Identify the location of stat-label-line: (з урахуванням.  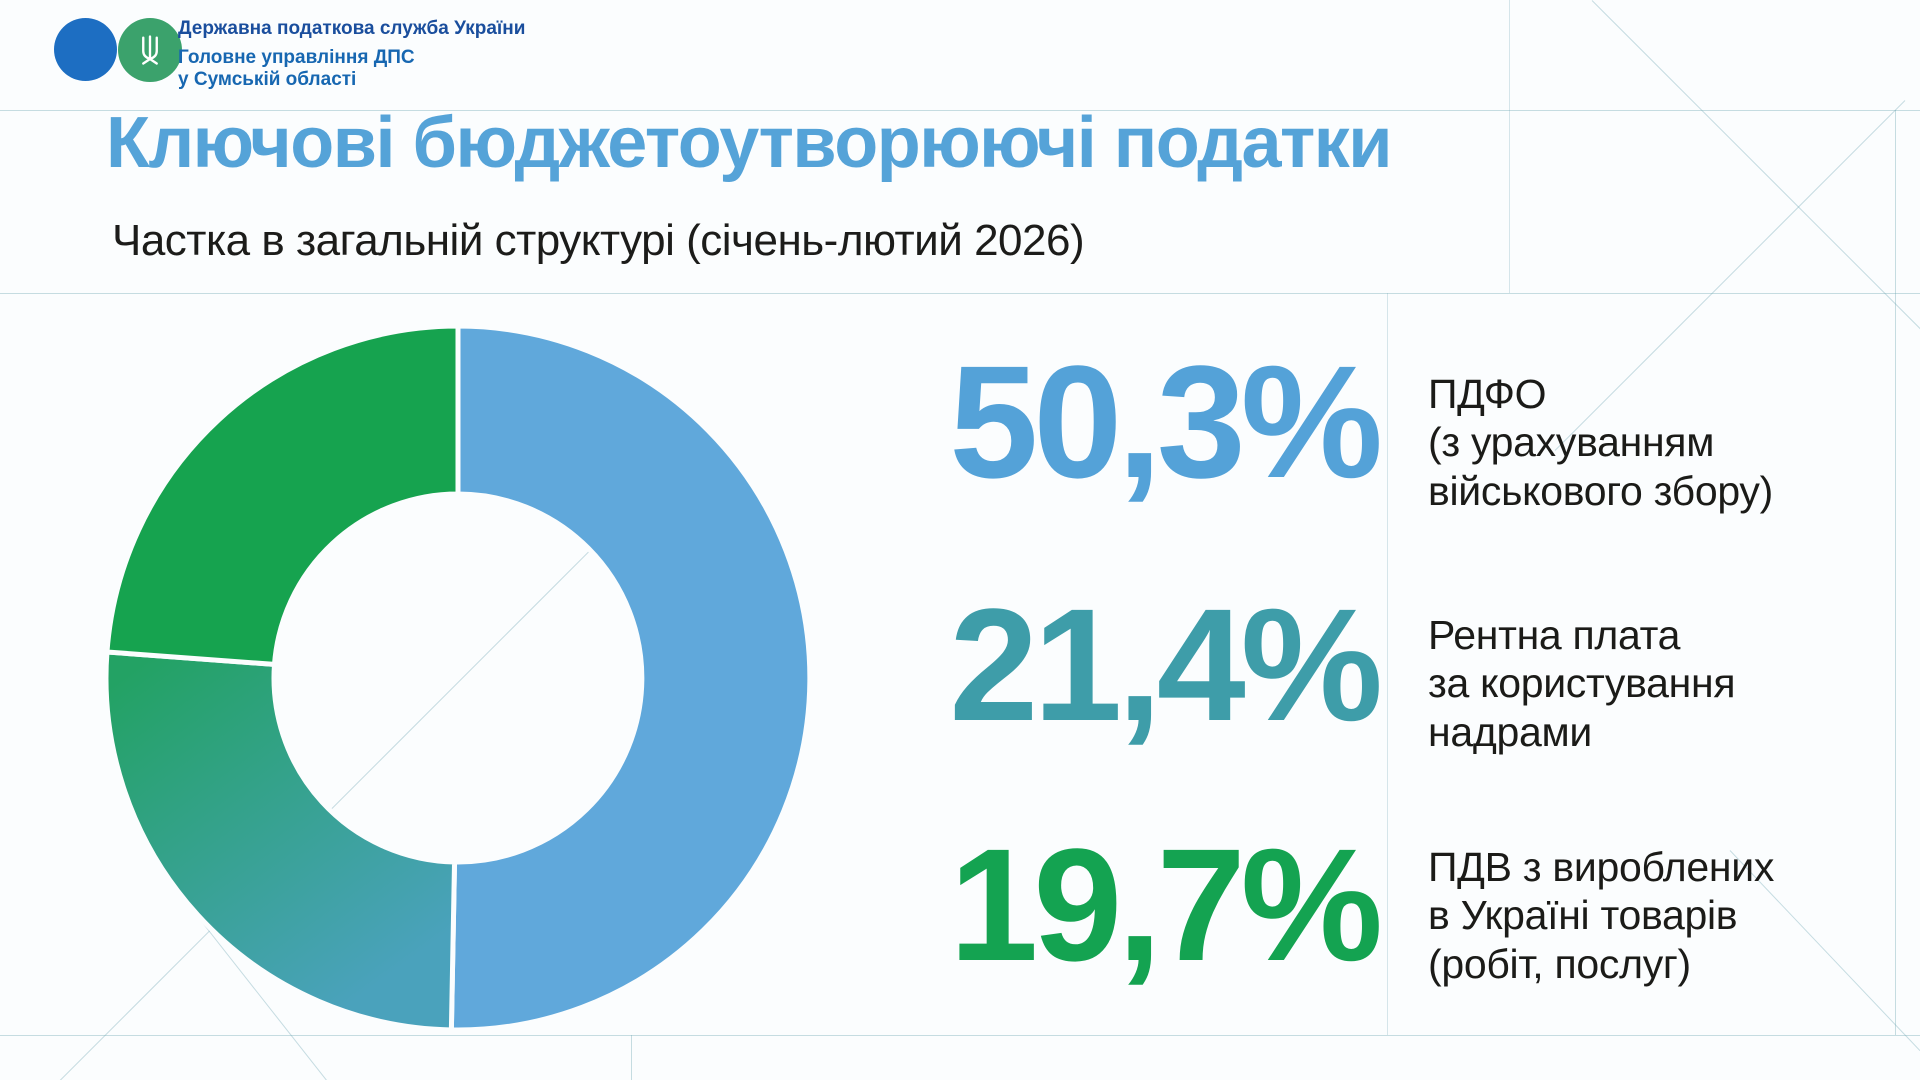
(1571, 442).